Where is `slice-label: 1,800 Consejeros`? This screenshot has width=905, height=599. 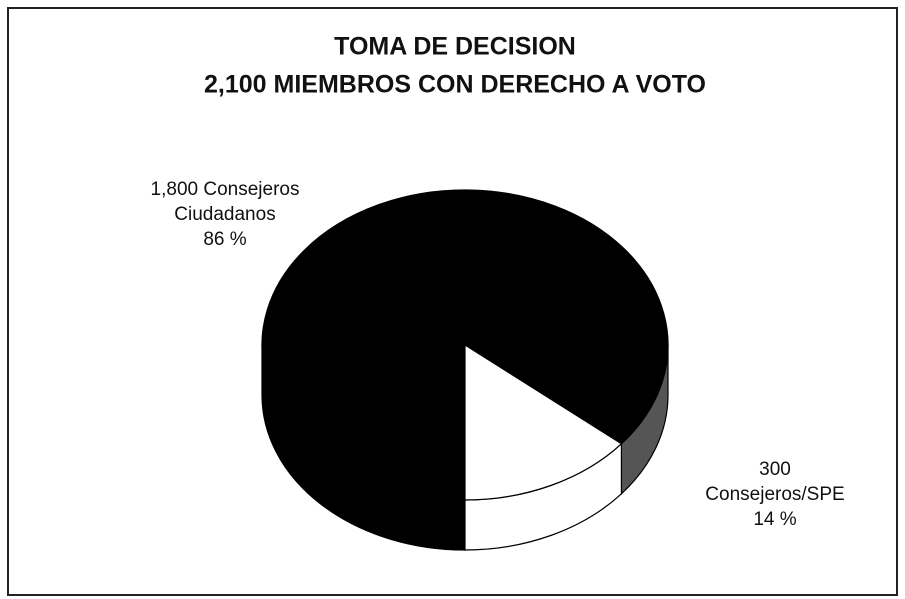
slice-label: 1,800 Consejeros is located at coordinates (225, 189).